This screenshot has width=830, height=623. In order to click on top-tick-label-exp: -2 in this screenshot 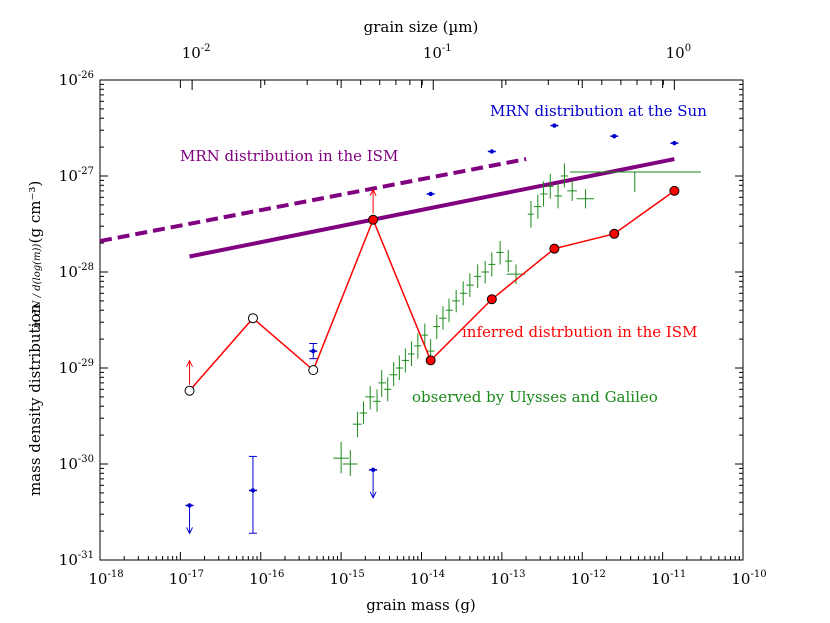, I will do `click(206, 48)`.